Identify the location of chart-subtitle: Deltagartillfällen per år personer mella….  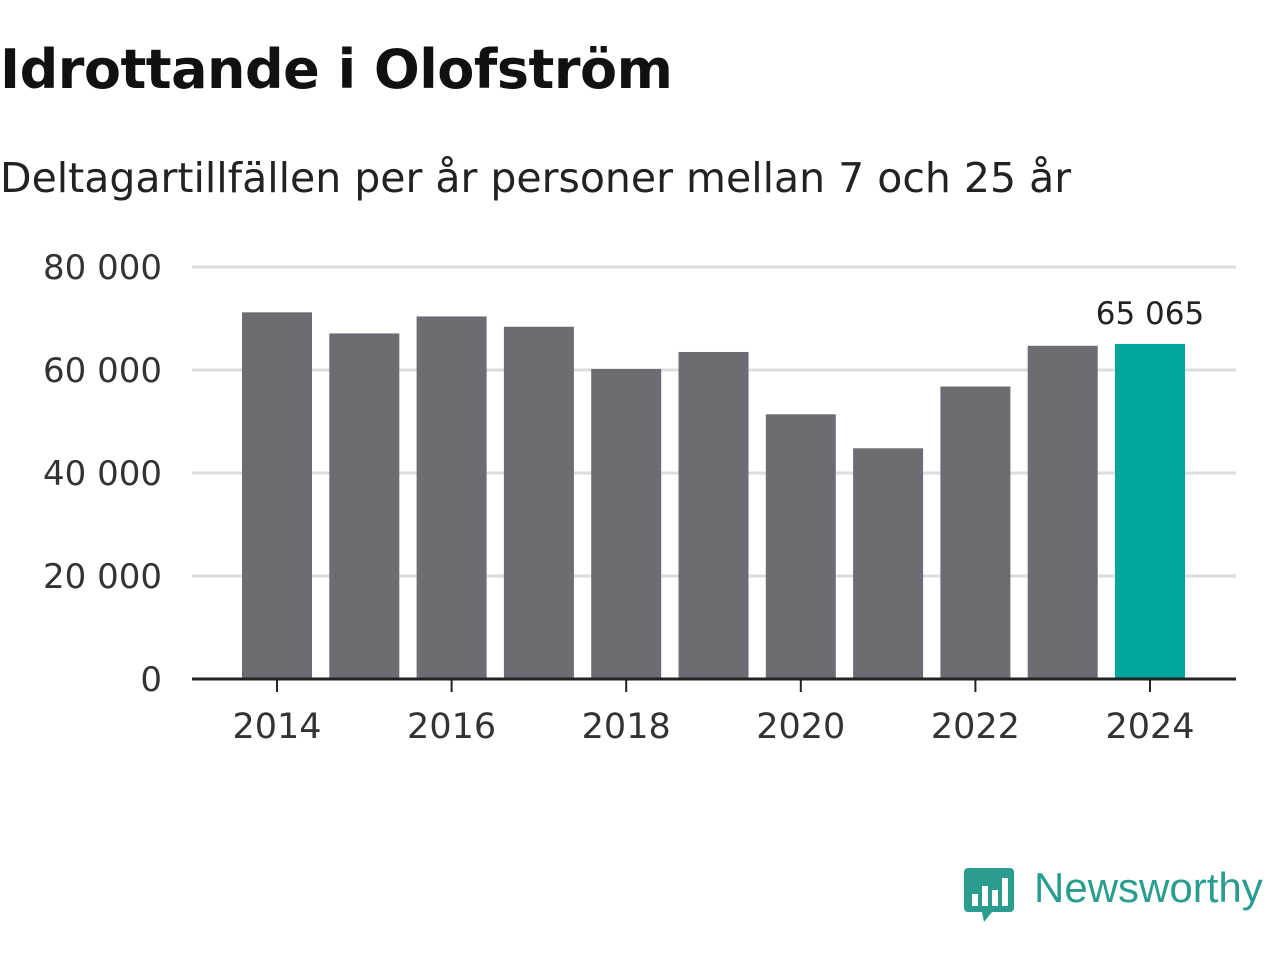
(536, 178).